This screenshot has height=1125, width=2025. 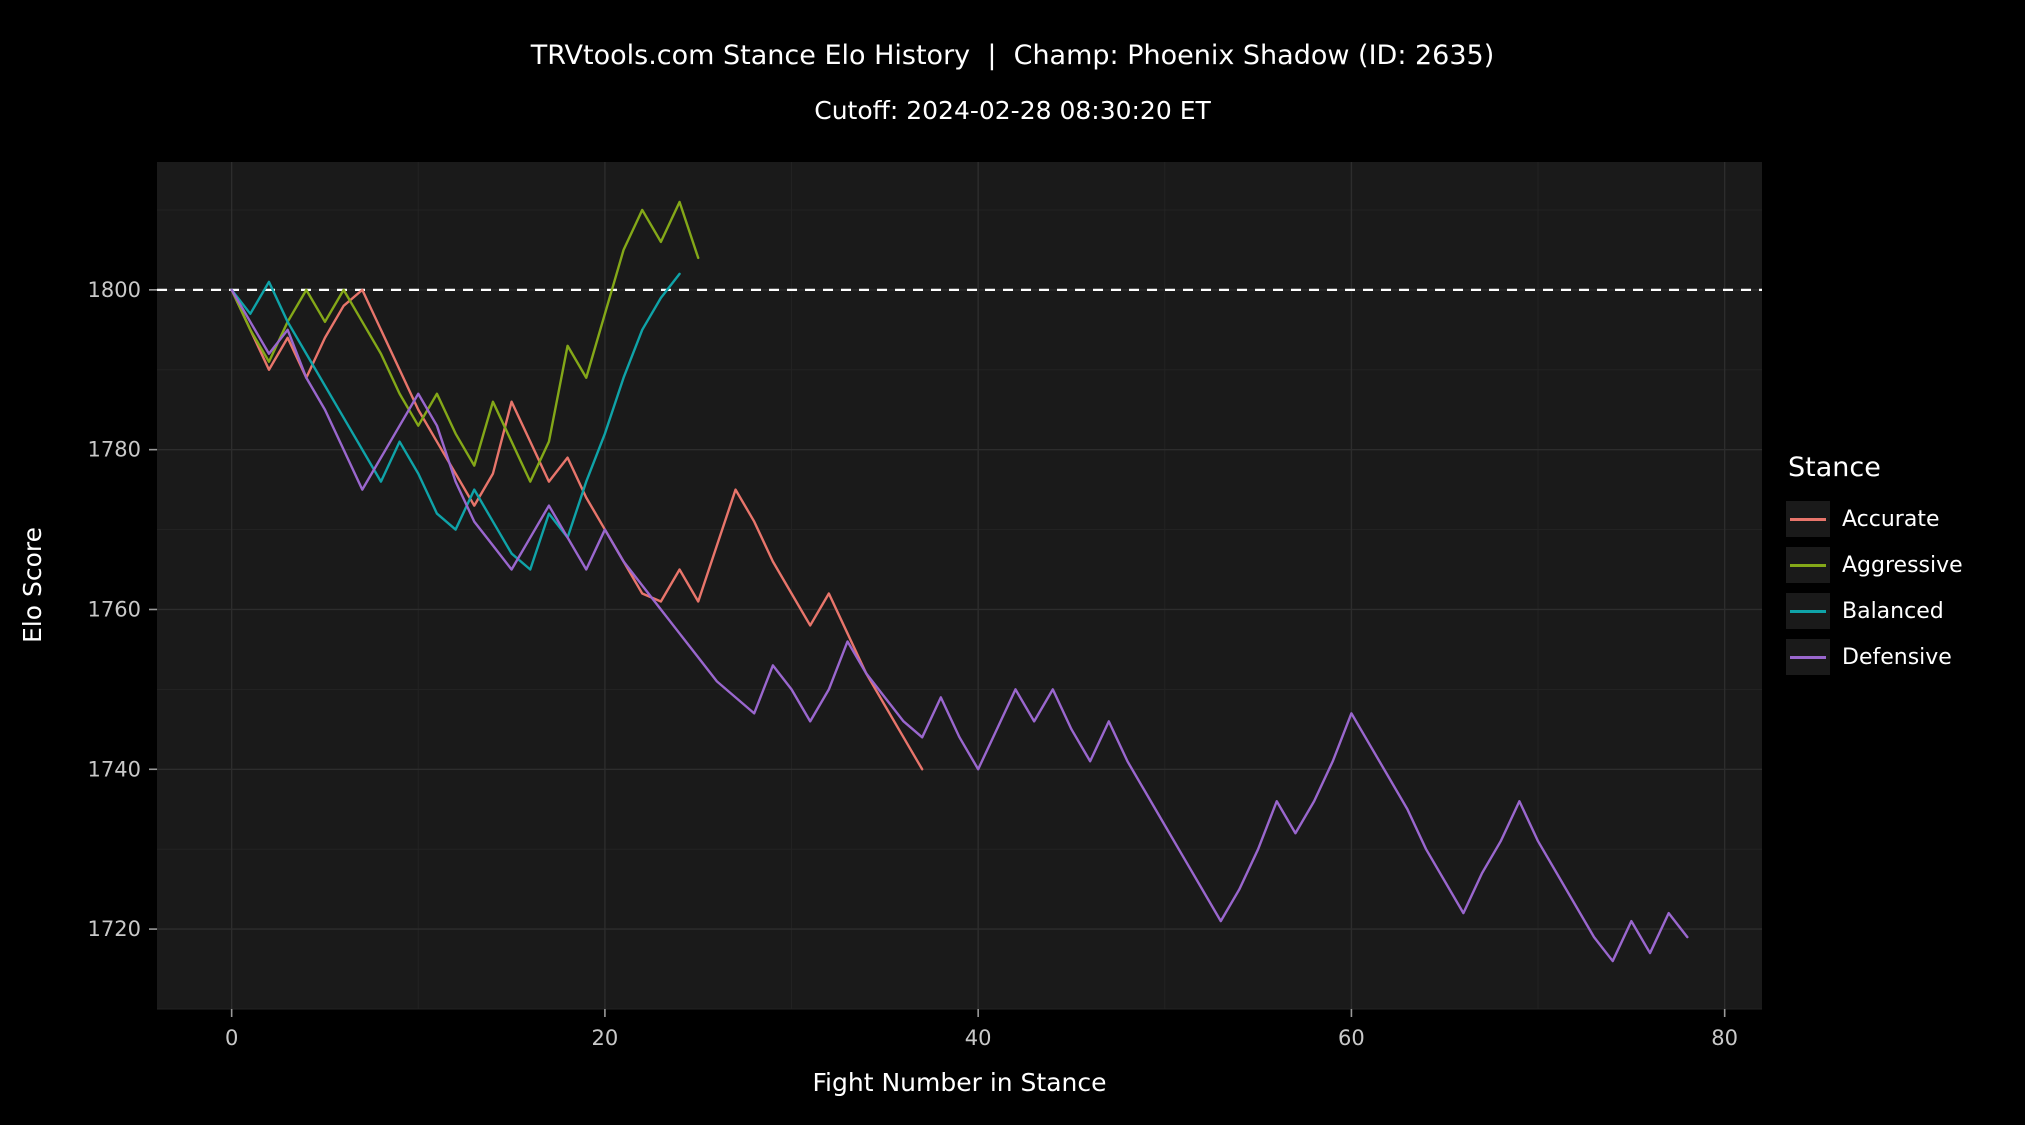 I want to click on x-tick-label: 60, so click(x=1351, y=1038).